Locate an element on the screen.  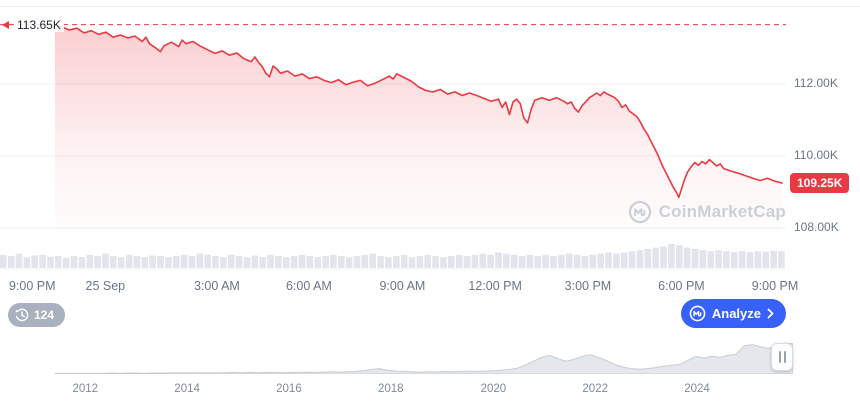
x-axis-tick-label: 25 Sep is located at coordinates (105, 286).